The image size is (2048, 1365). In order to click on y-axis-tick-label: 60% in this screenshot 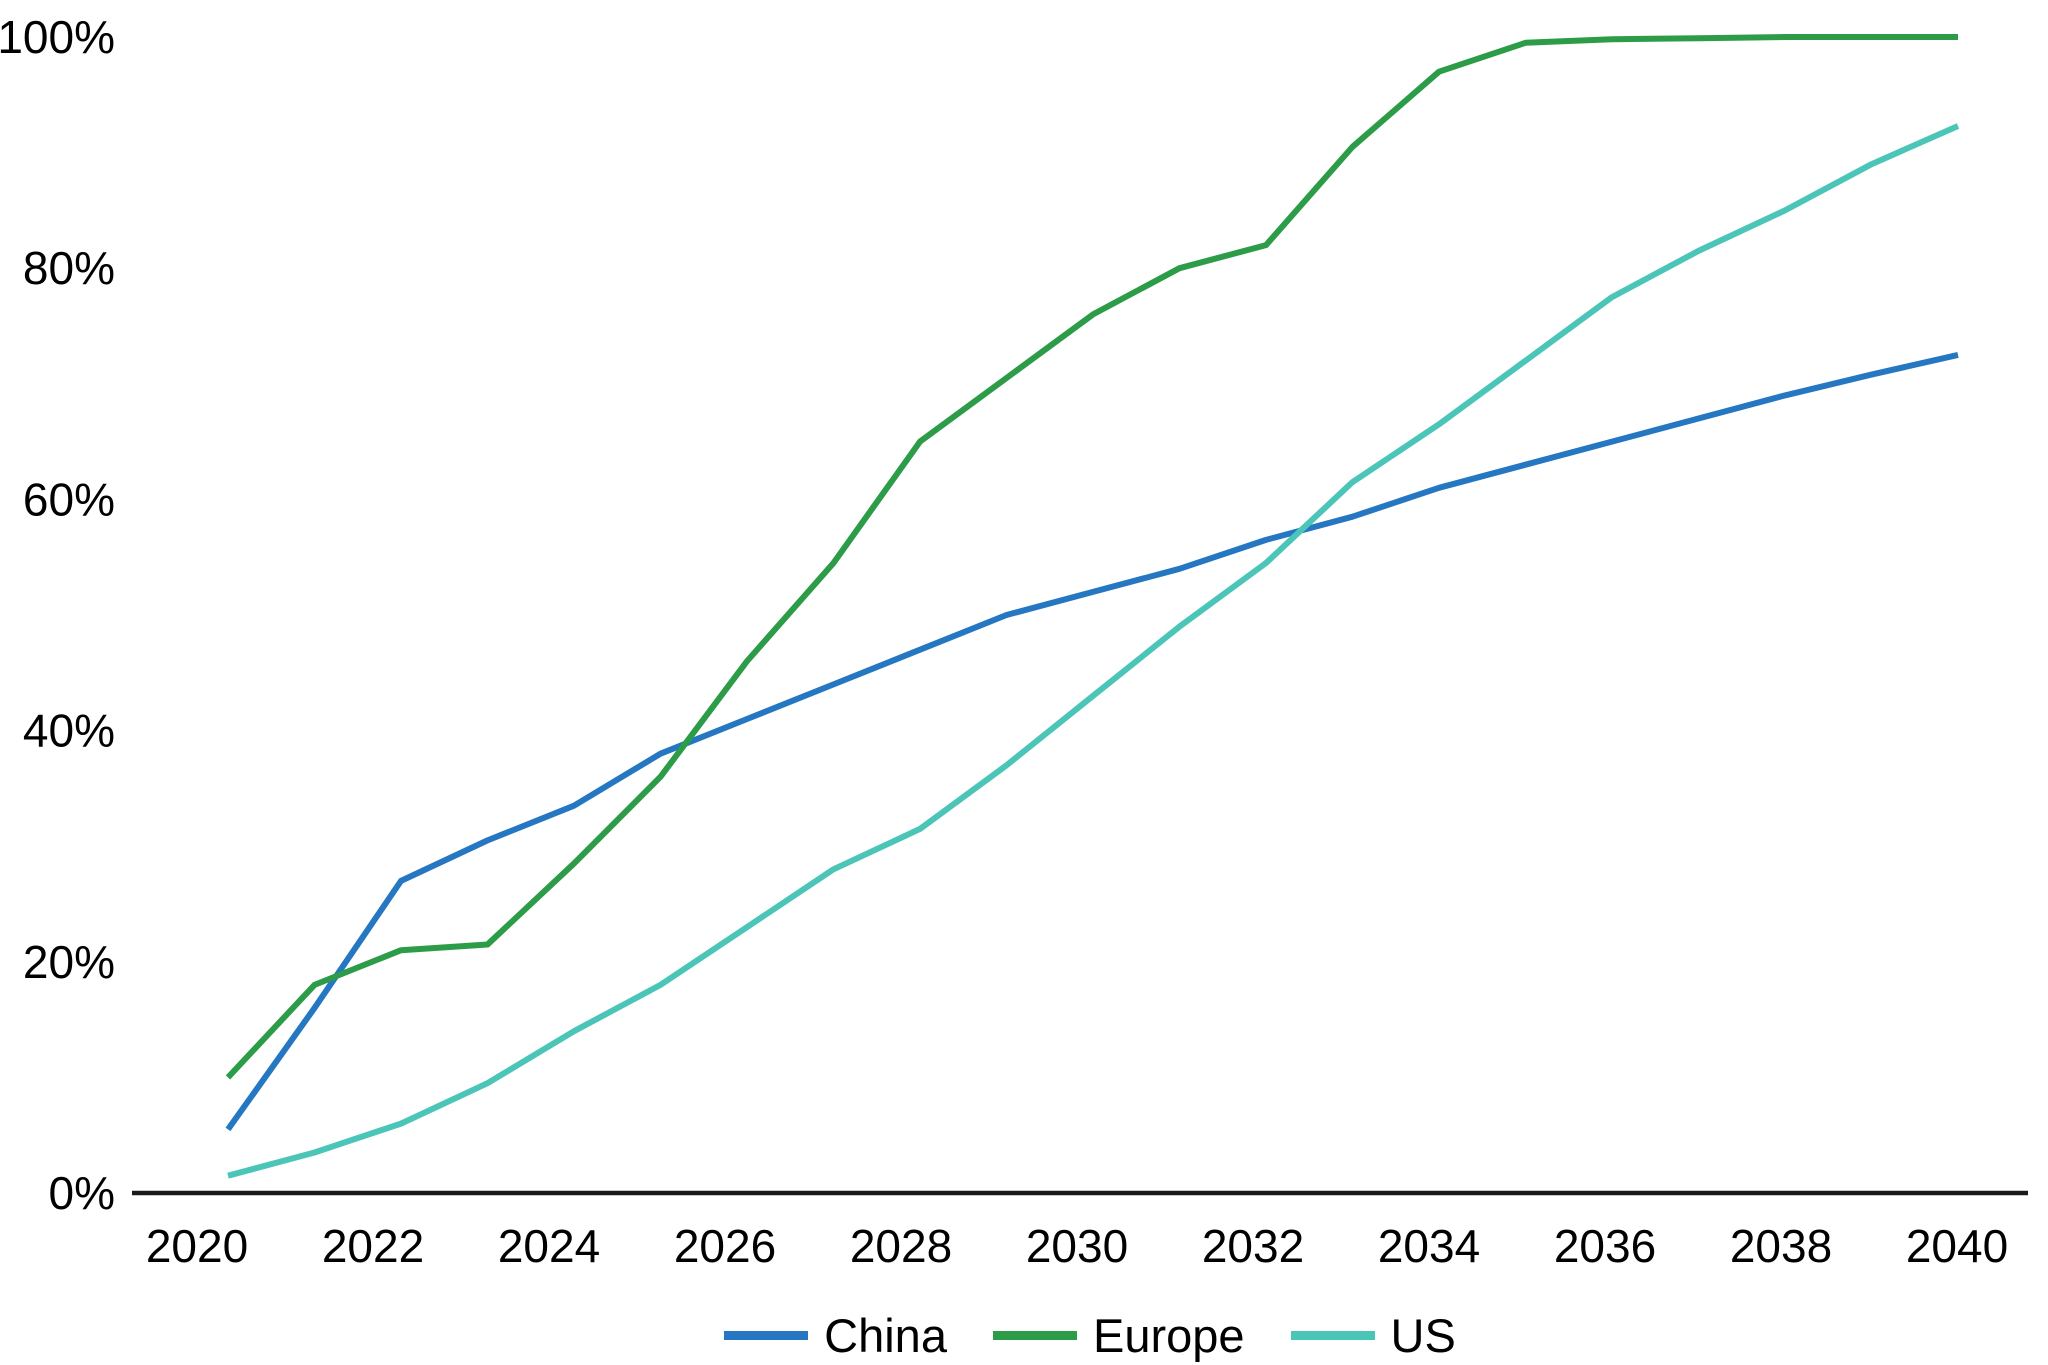, I will do `click(69, 499)`.